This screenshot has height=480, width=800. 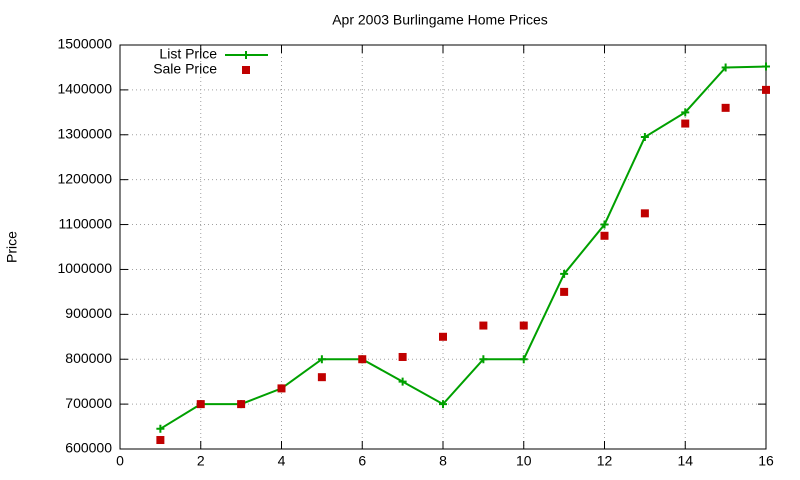 I want to click on y-tick-label: 600000, so click(x=88, y=448).